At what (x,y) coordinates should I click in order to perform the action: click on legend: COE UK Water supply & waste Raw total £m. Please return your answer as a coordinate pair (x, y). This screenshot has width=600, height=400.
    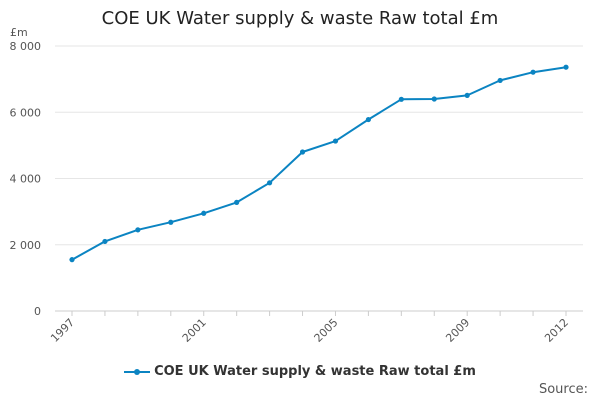
    Looking at the image, I should click on (300, 371).